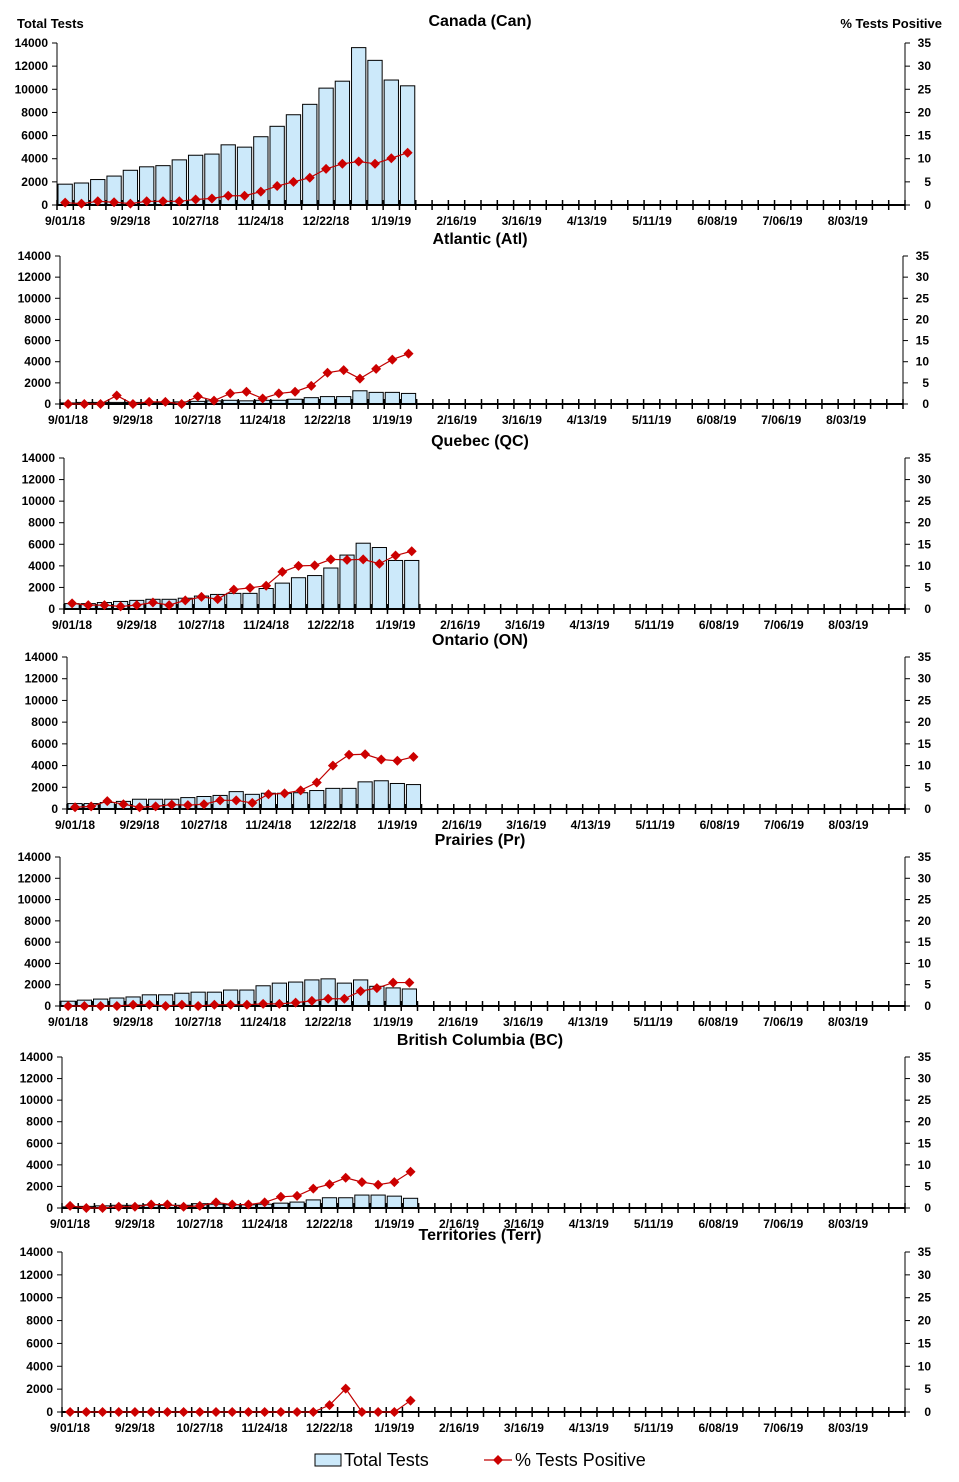 This screenshot has height=1482, width=959. Describe the element at coordinates (848, 1428) in the screenshot. I see `x-tick-label: 8/03/19` at that location.